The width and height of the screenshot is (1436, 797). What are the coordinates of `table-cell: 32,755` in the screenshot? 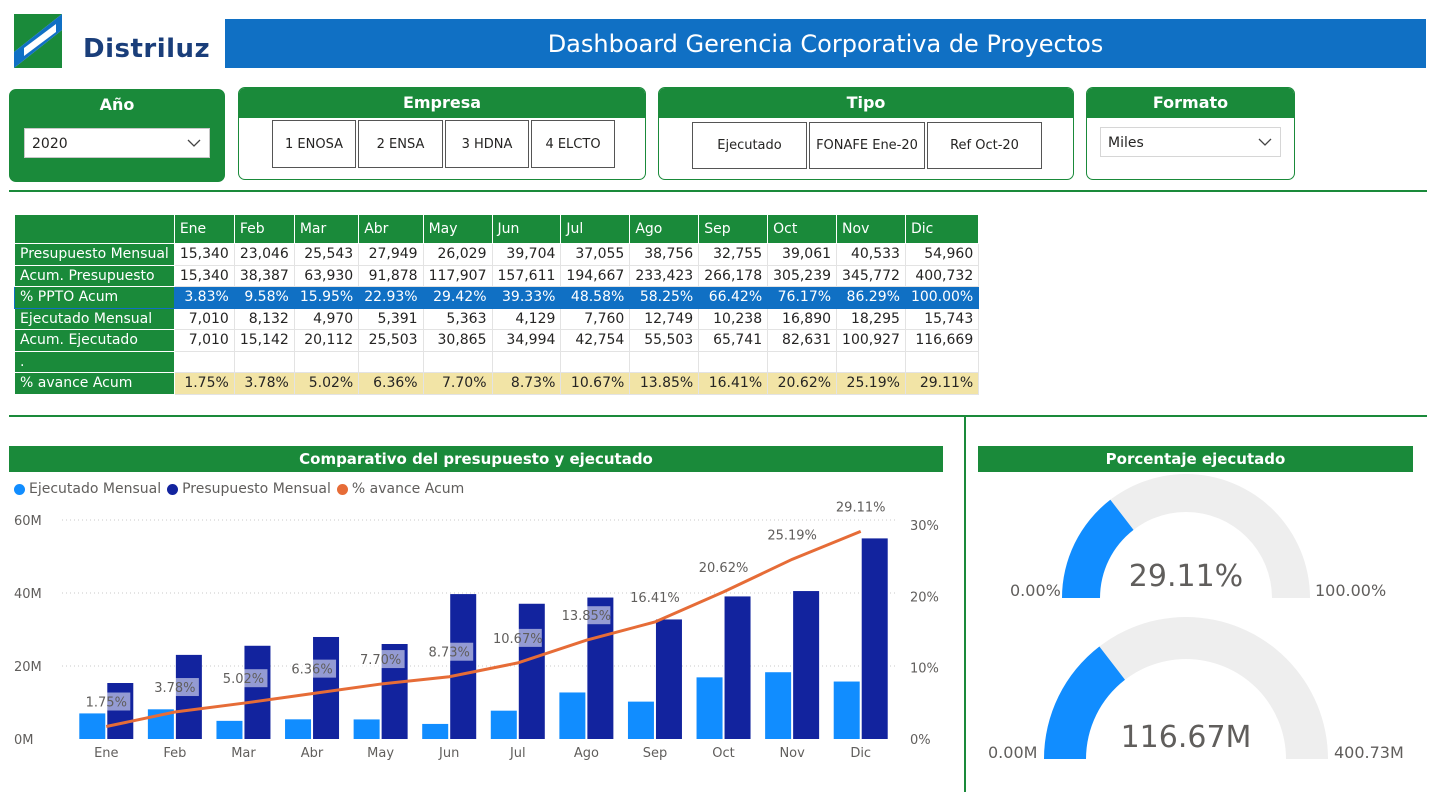 It's located at (733, 254).